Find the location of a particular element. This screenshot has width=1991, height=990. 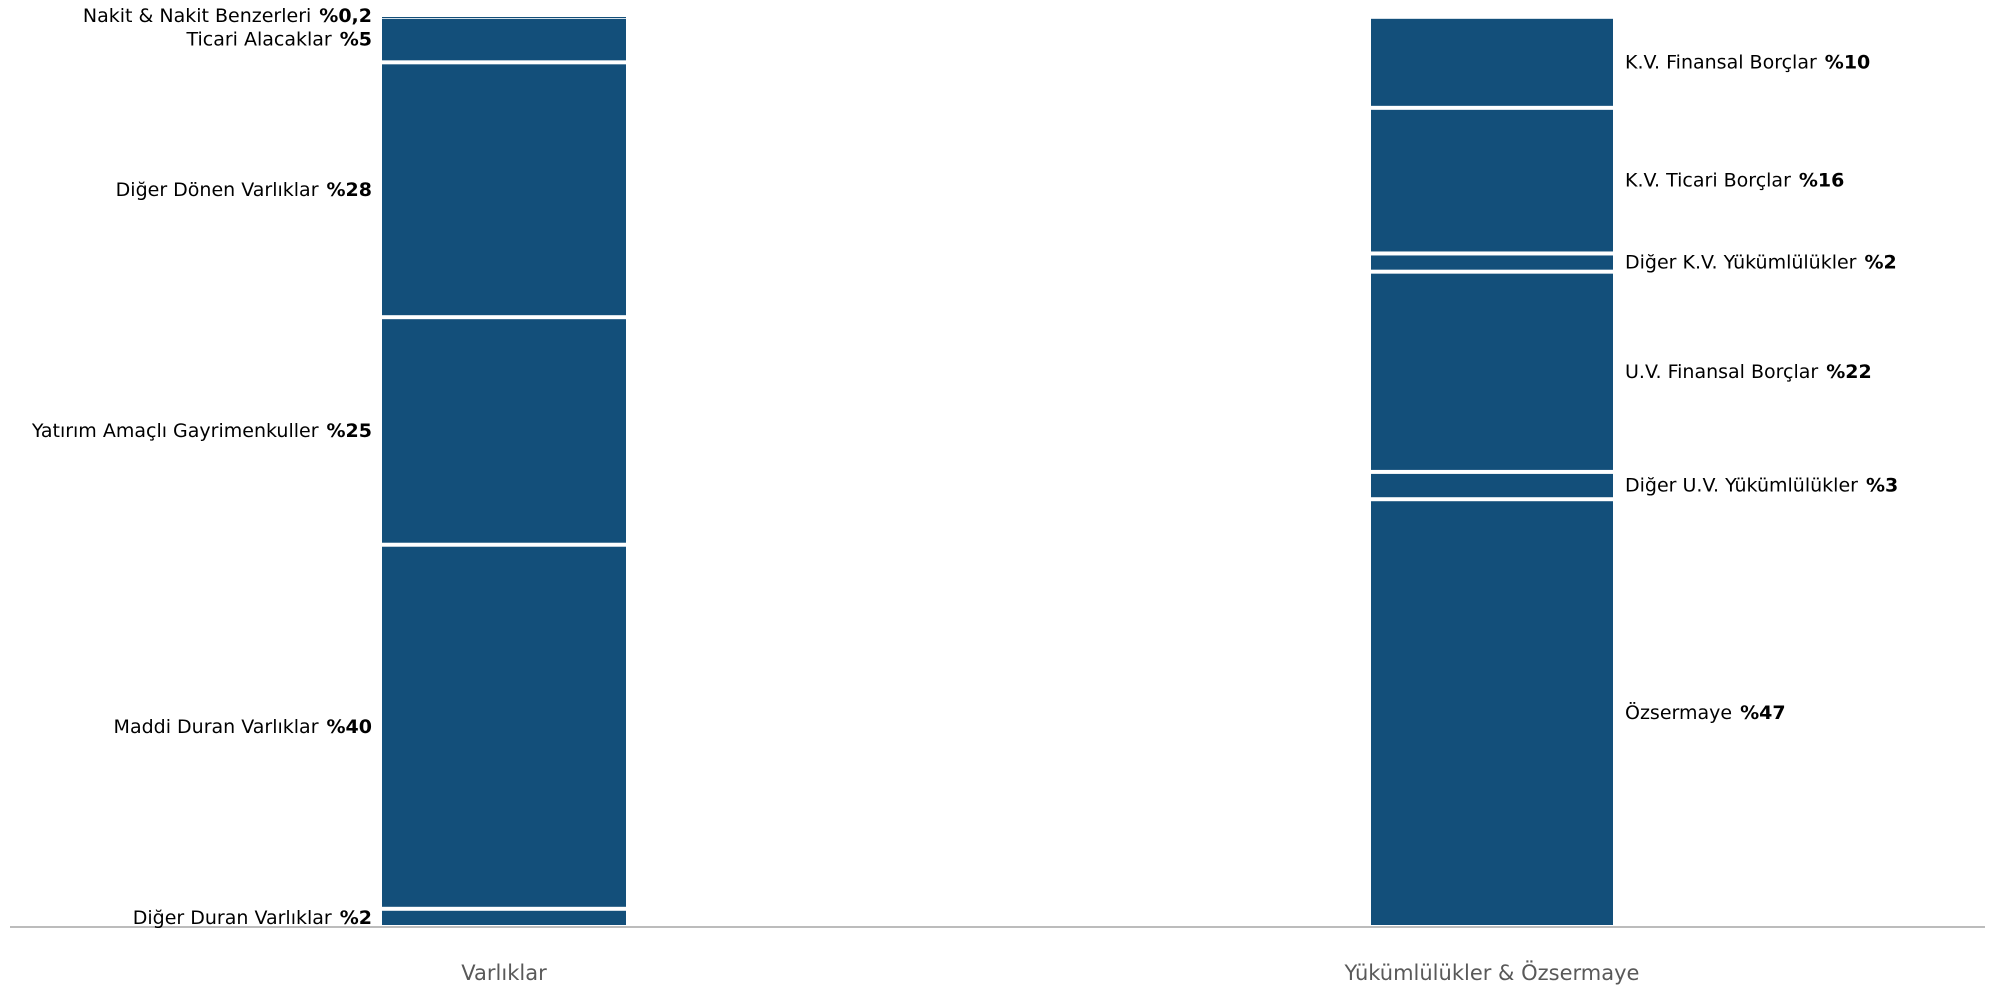

segment-value: %25 is located at coordinates (349, 430).